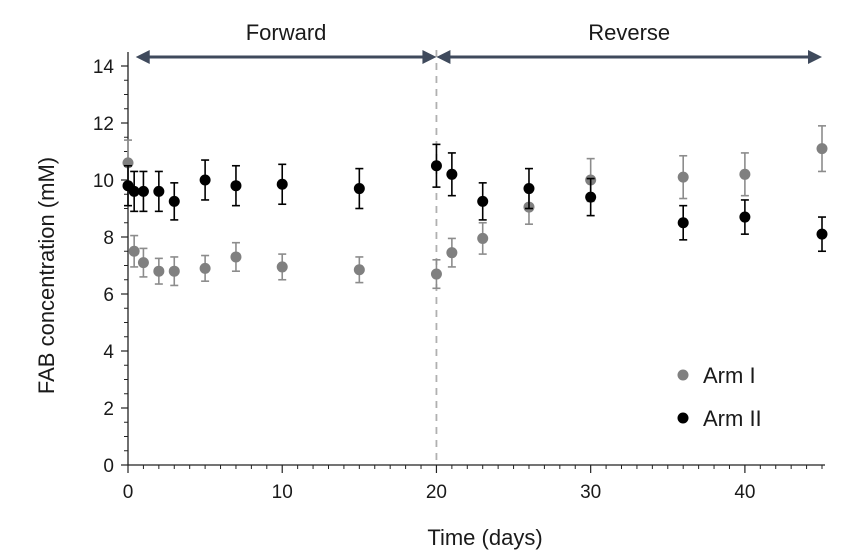 The height and width of the screenshot is (554, 859). Describe the element at coordinates (484, 537) in the screenshot. I see `x-axis-title: Time (days)` at that location.